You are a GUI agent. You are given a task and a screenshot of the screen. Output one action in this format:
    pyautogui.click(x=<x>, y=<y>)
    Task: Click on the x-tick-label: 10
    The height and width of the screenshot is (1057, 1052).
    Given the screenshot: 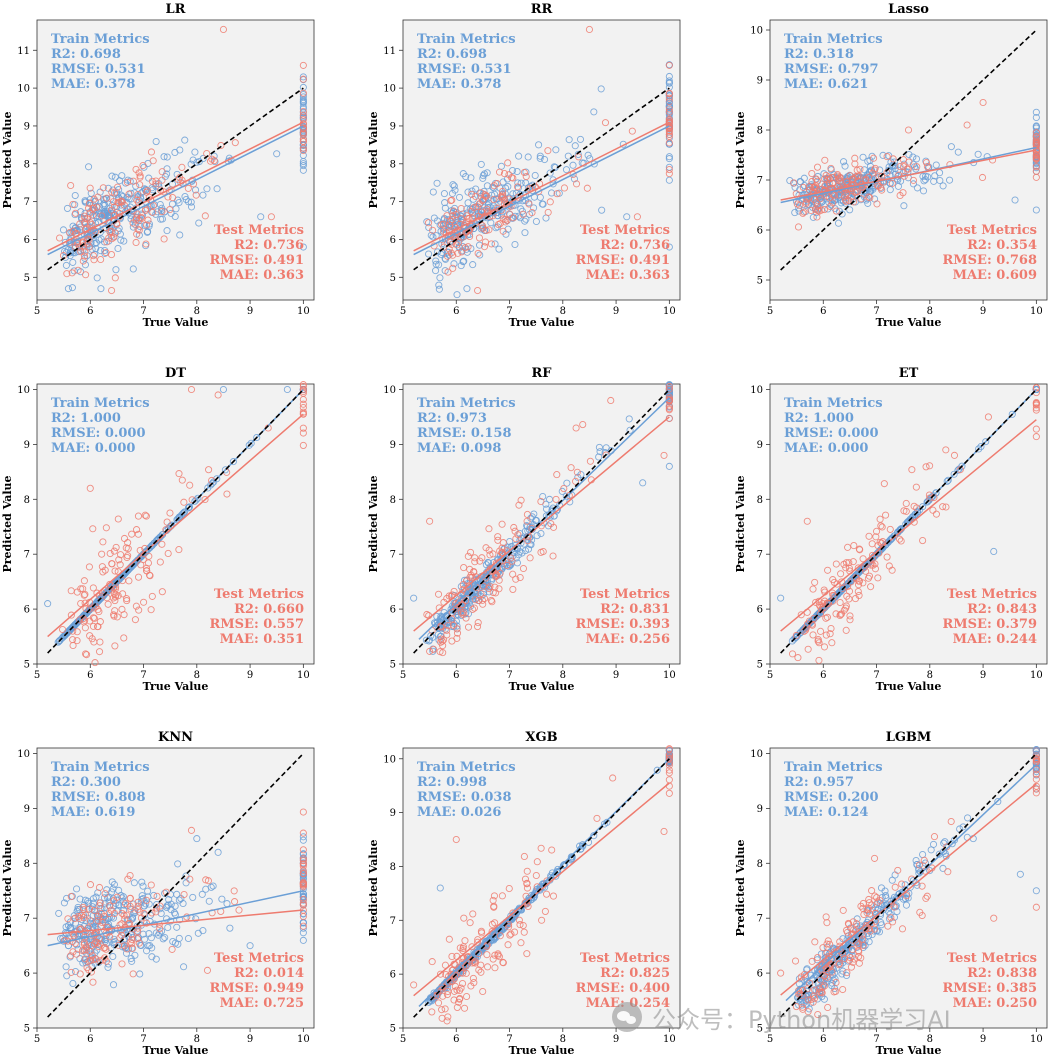 What is the action you would take?
    pyautogui.click(x=669, y=1039)
    